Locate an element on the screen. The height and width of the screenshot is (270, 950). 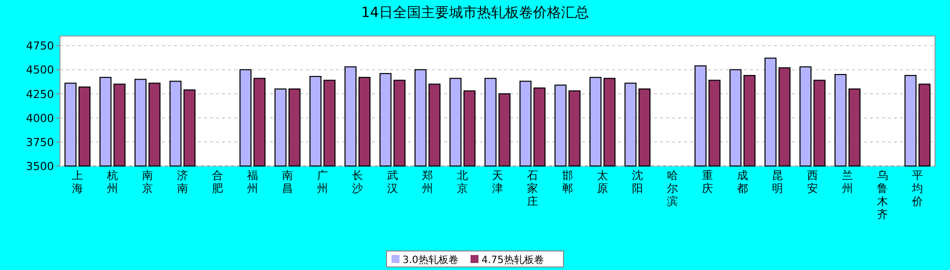
x-tick-label: 郑州 is located at coordinates (427, 182).